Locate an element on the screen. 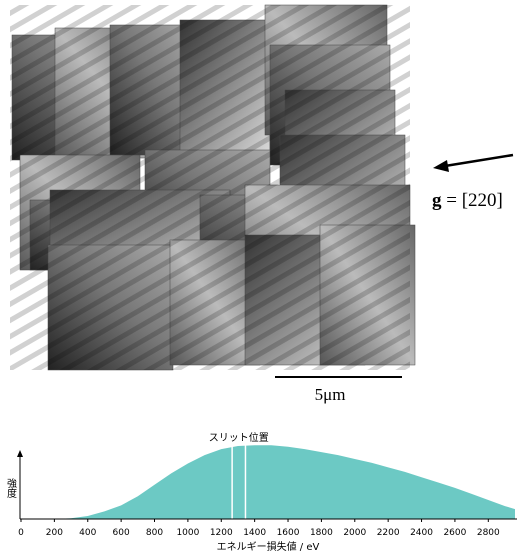 Image resolution: width=518 pixels, height=554 pixels. x-tick-label: 2000 is located at coordinates (354, 533).